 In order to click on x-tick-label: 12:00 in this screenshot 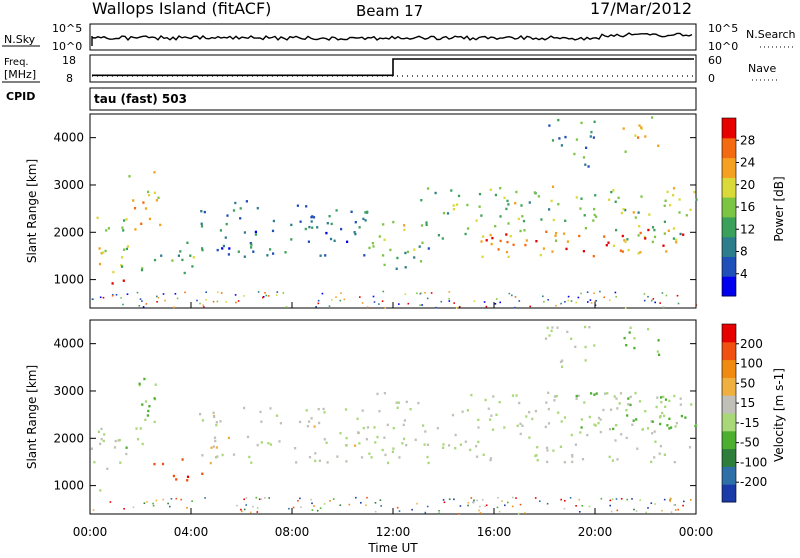, I will do `click(393, 532)`.